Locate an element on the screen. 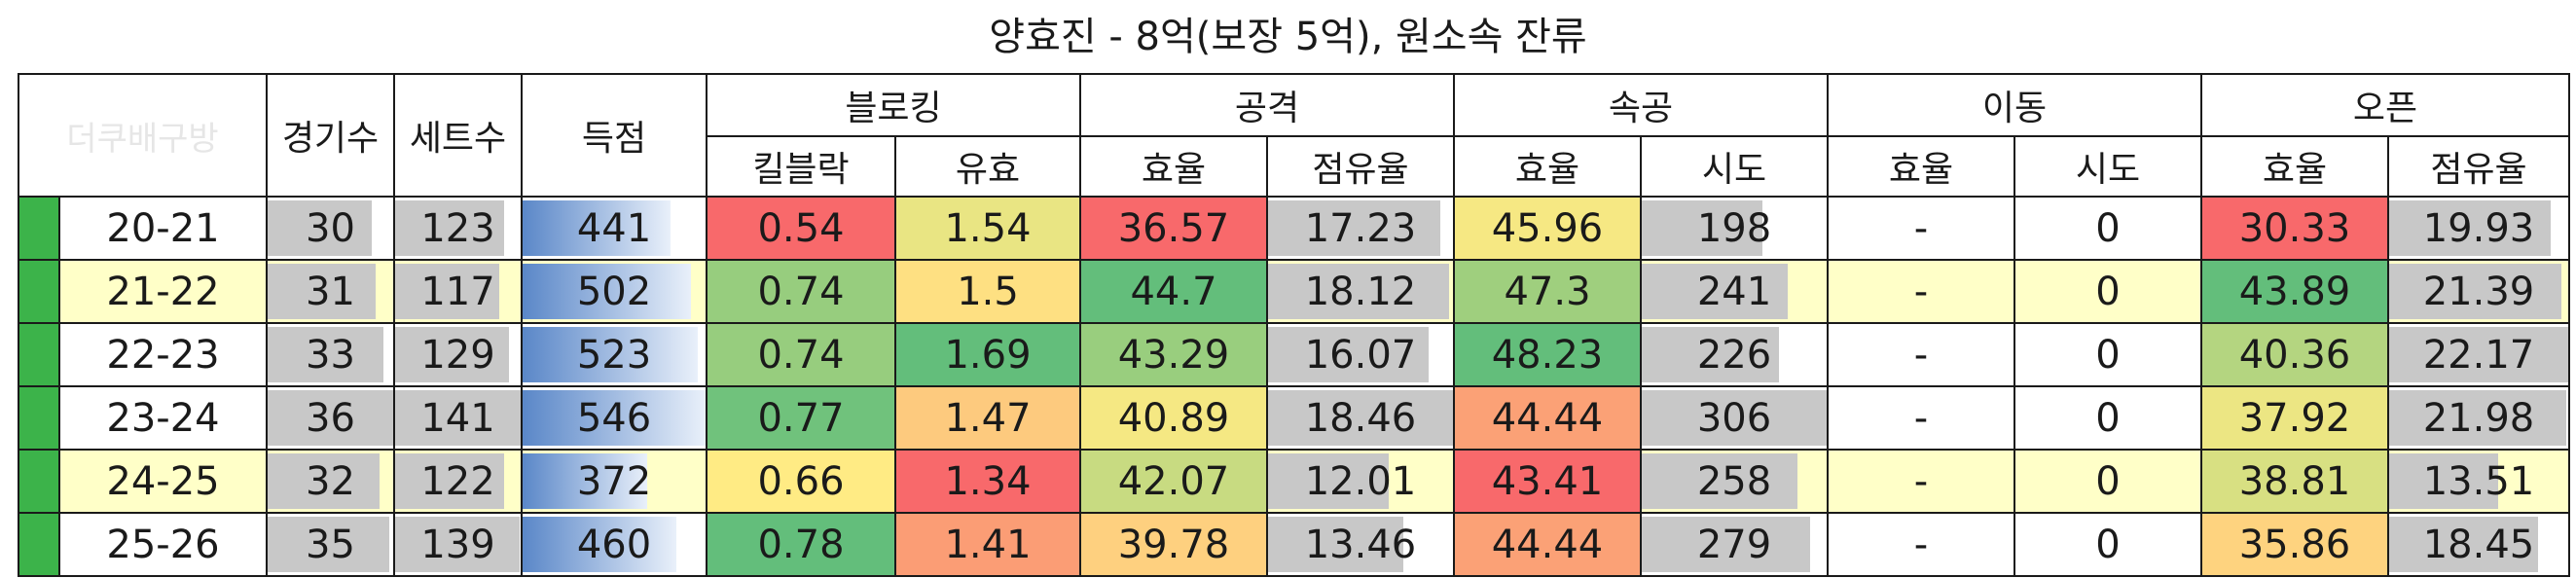 The width and height of the screenshot is (2576, 578). cell-value: 40.36 is located at coordinates (2294, 355).